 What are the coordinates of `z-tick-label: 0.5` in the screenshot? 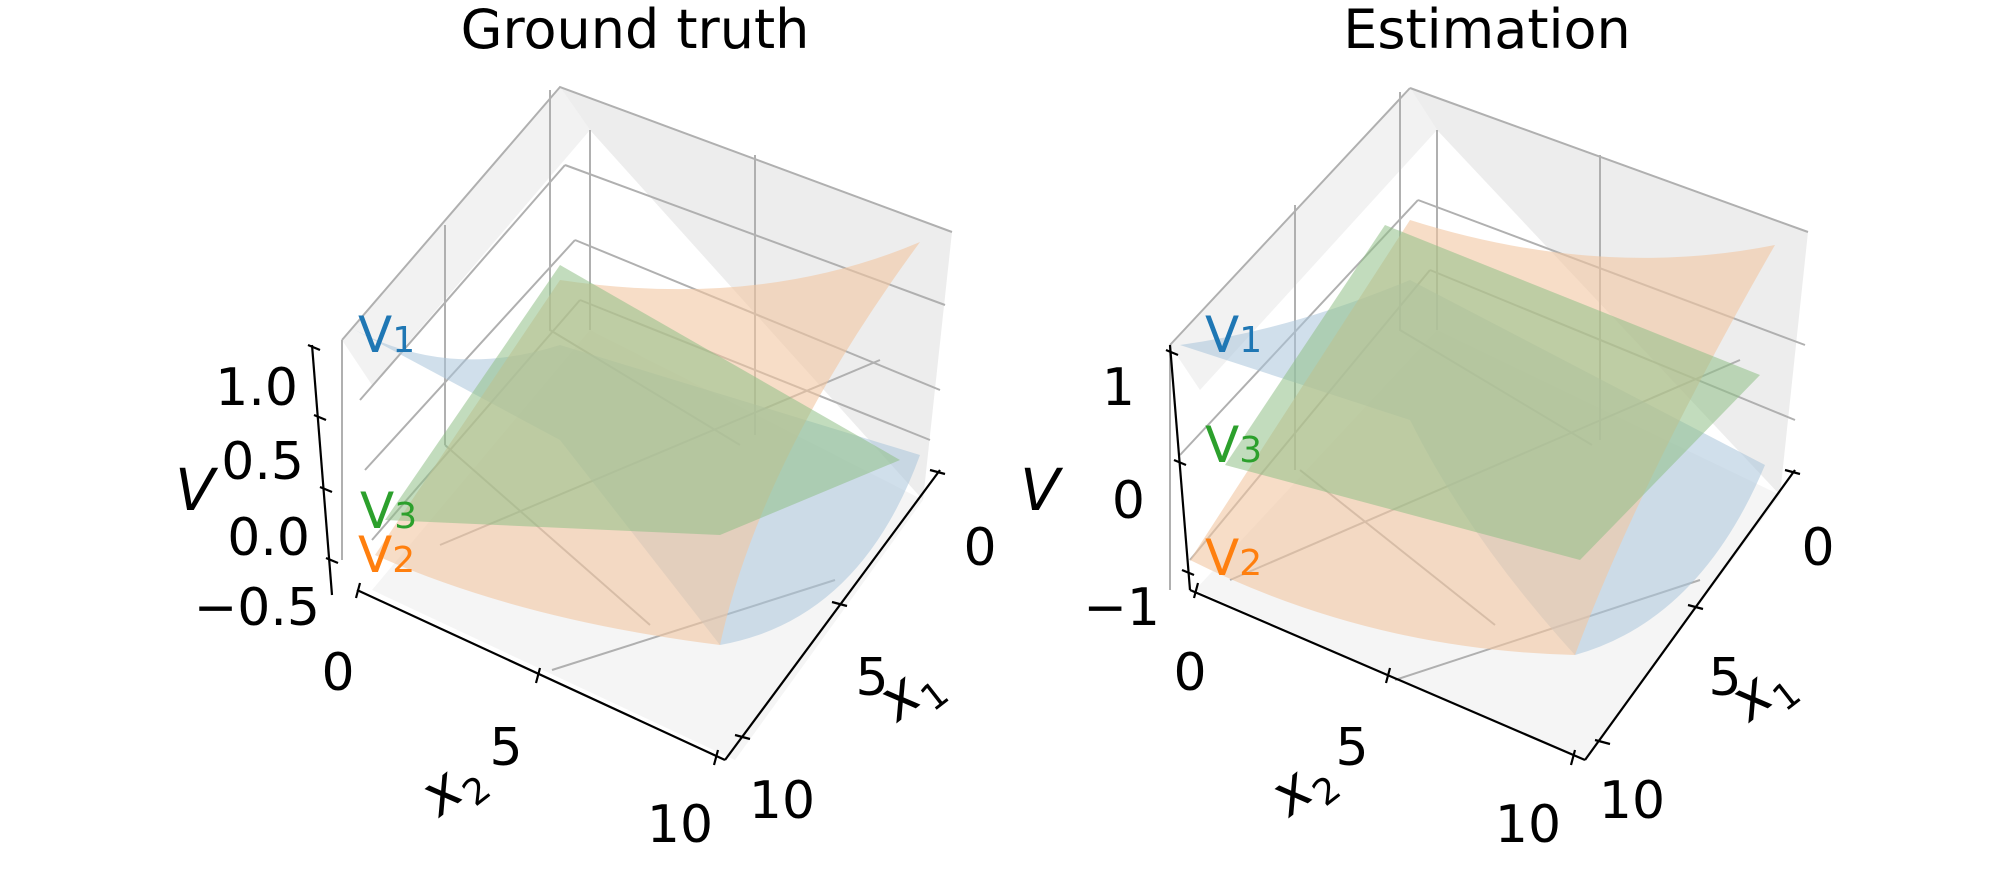 It's located at (262, 462).